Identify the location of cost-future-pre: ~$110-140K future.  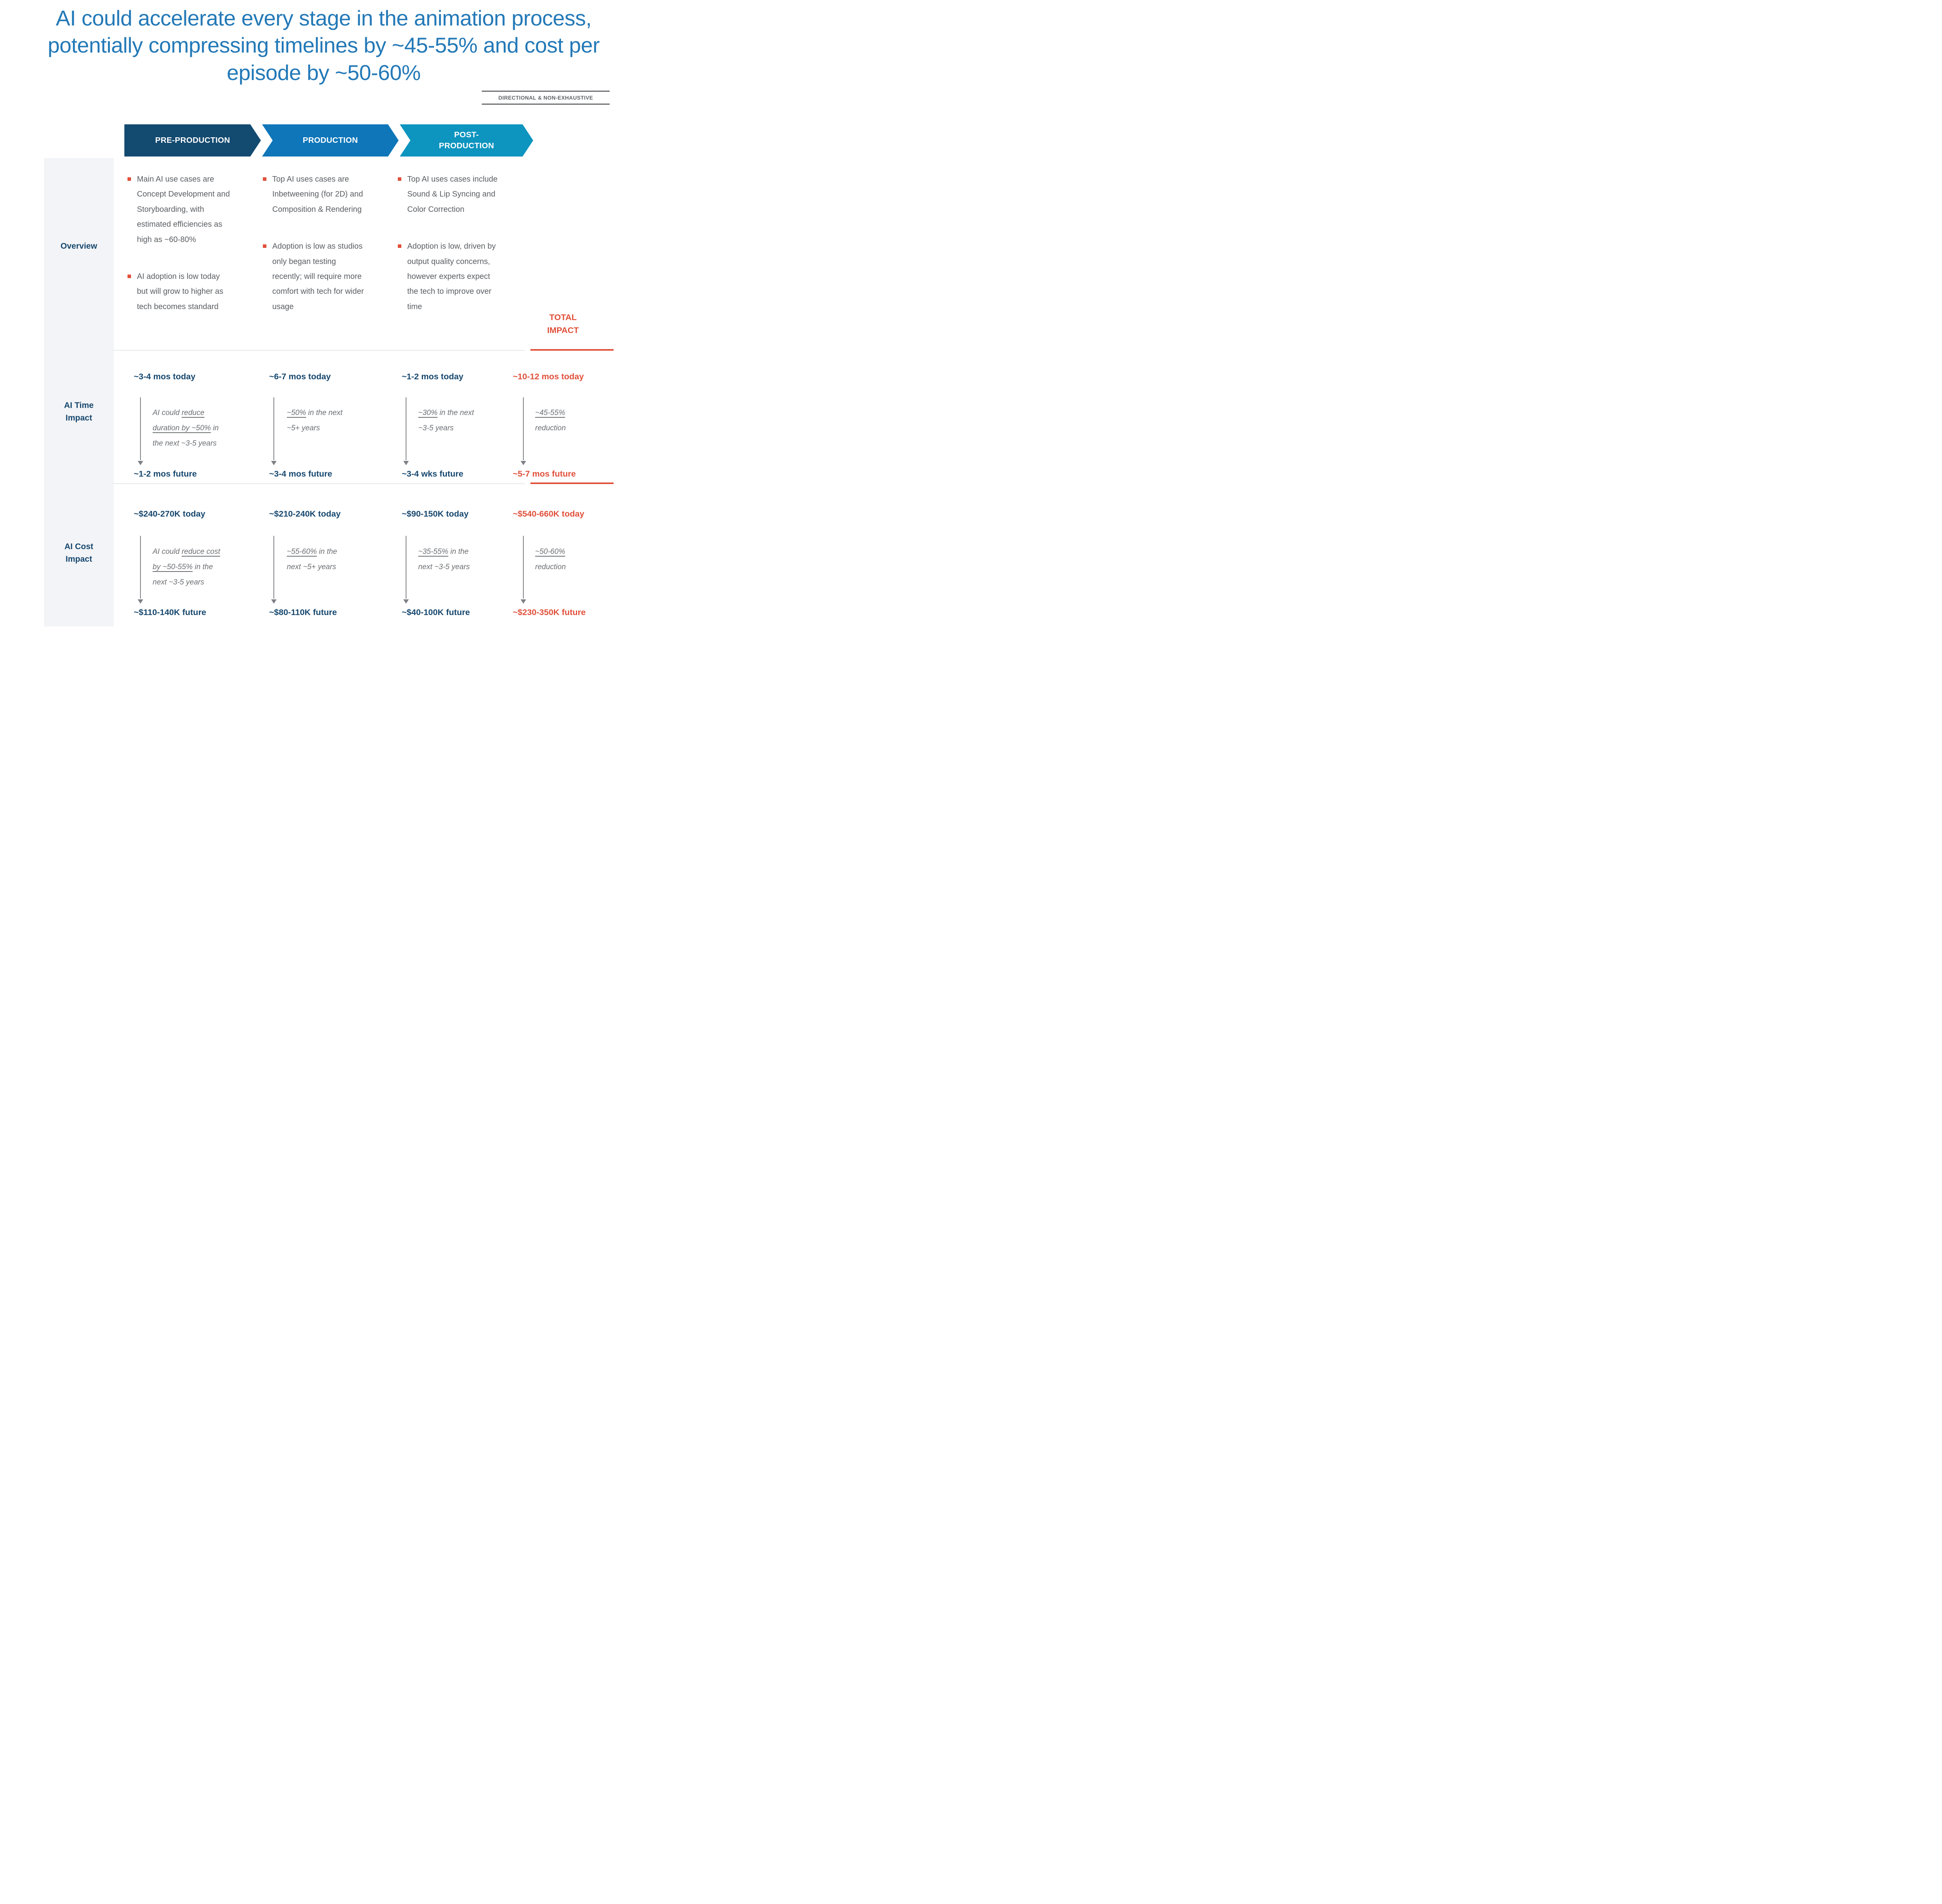
(170, 612).